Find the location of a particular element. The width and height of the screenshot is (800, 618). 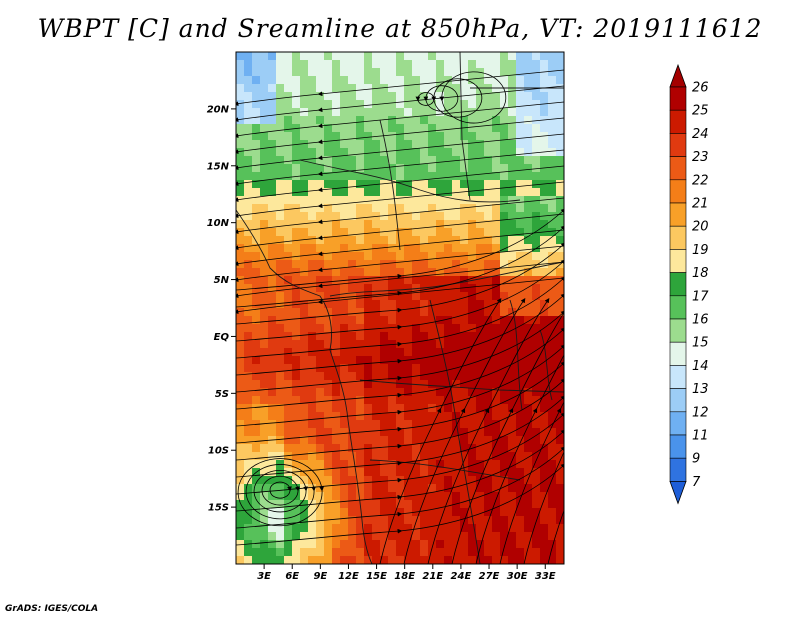

lat-tick-label: 5N is located at coordinates (222, 280).